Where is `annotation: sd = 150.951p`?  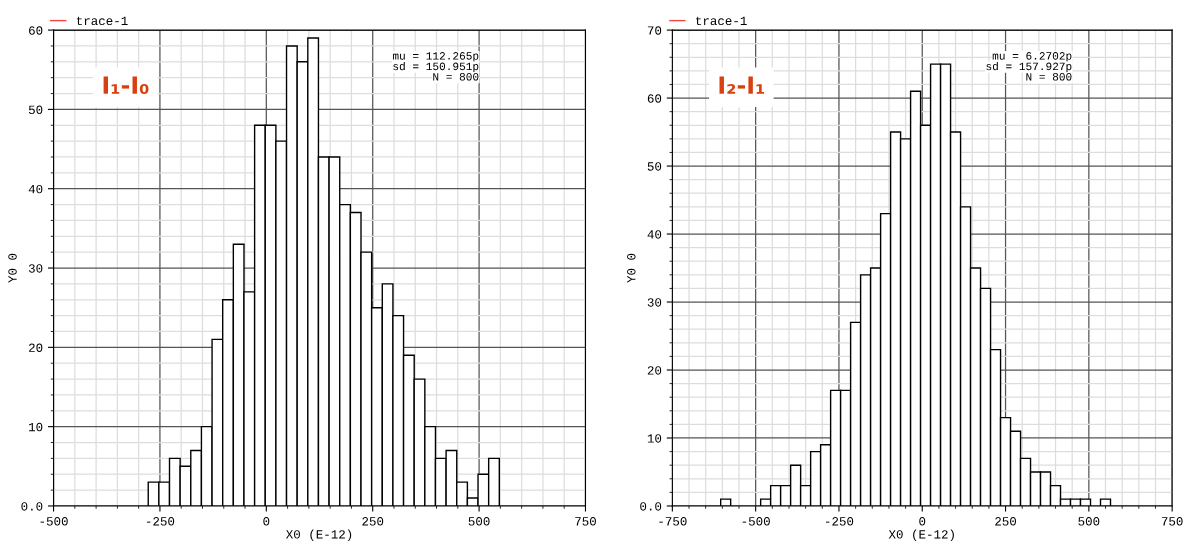 annotation: sd = 150.951p is located at coordinates (436, 67).